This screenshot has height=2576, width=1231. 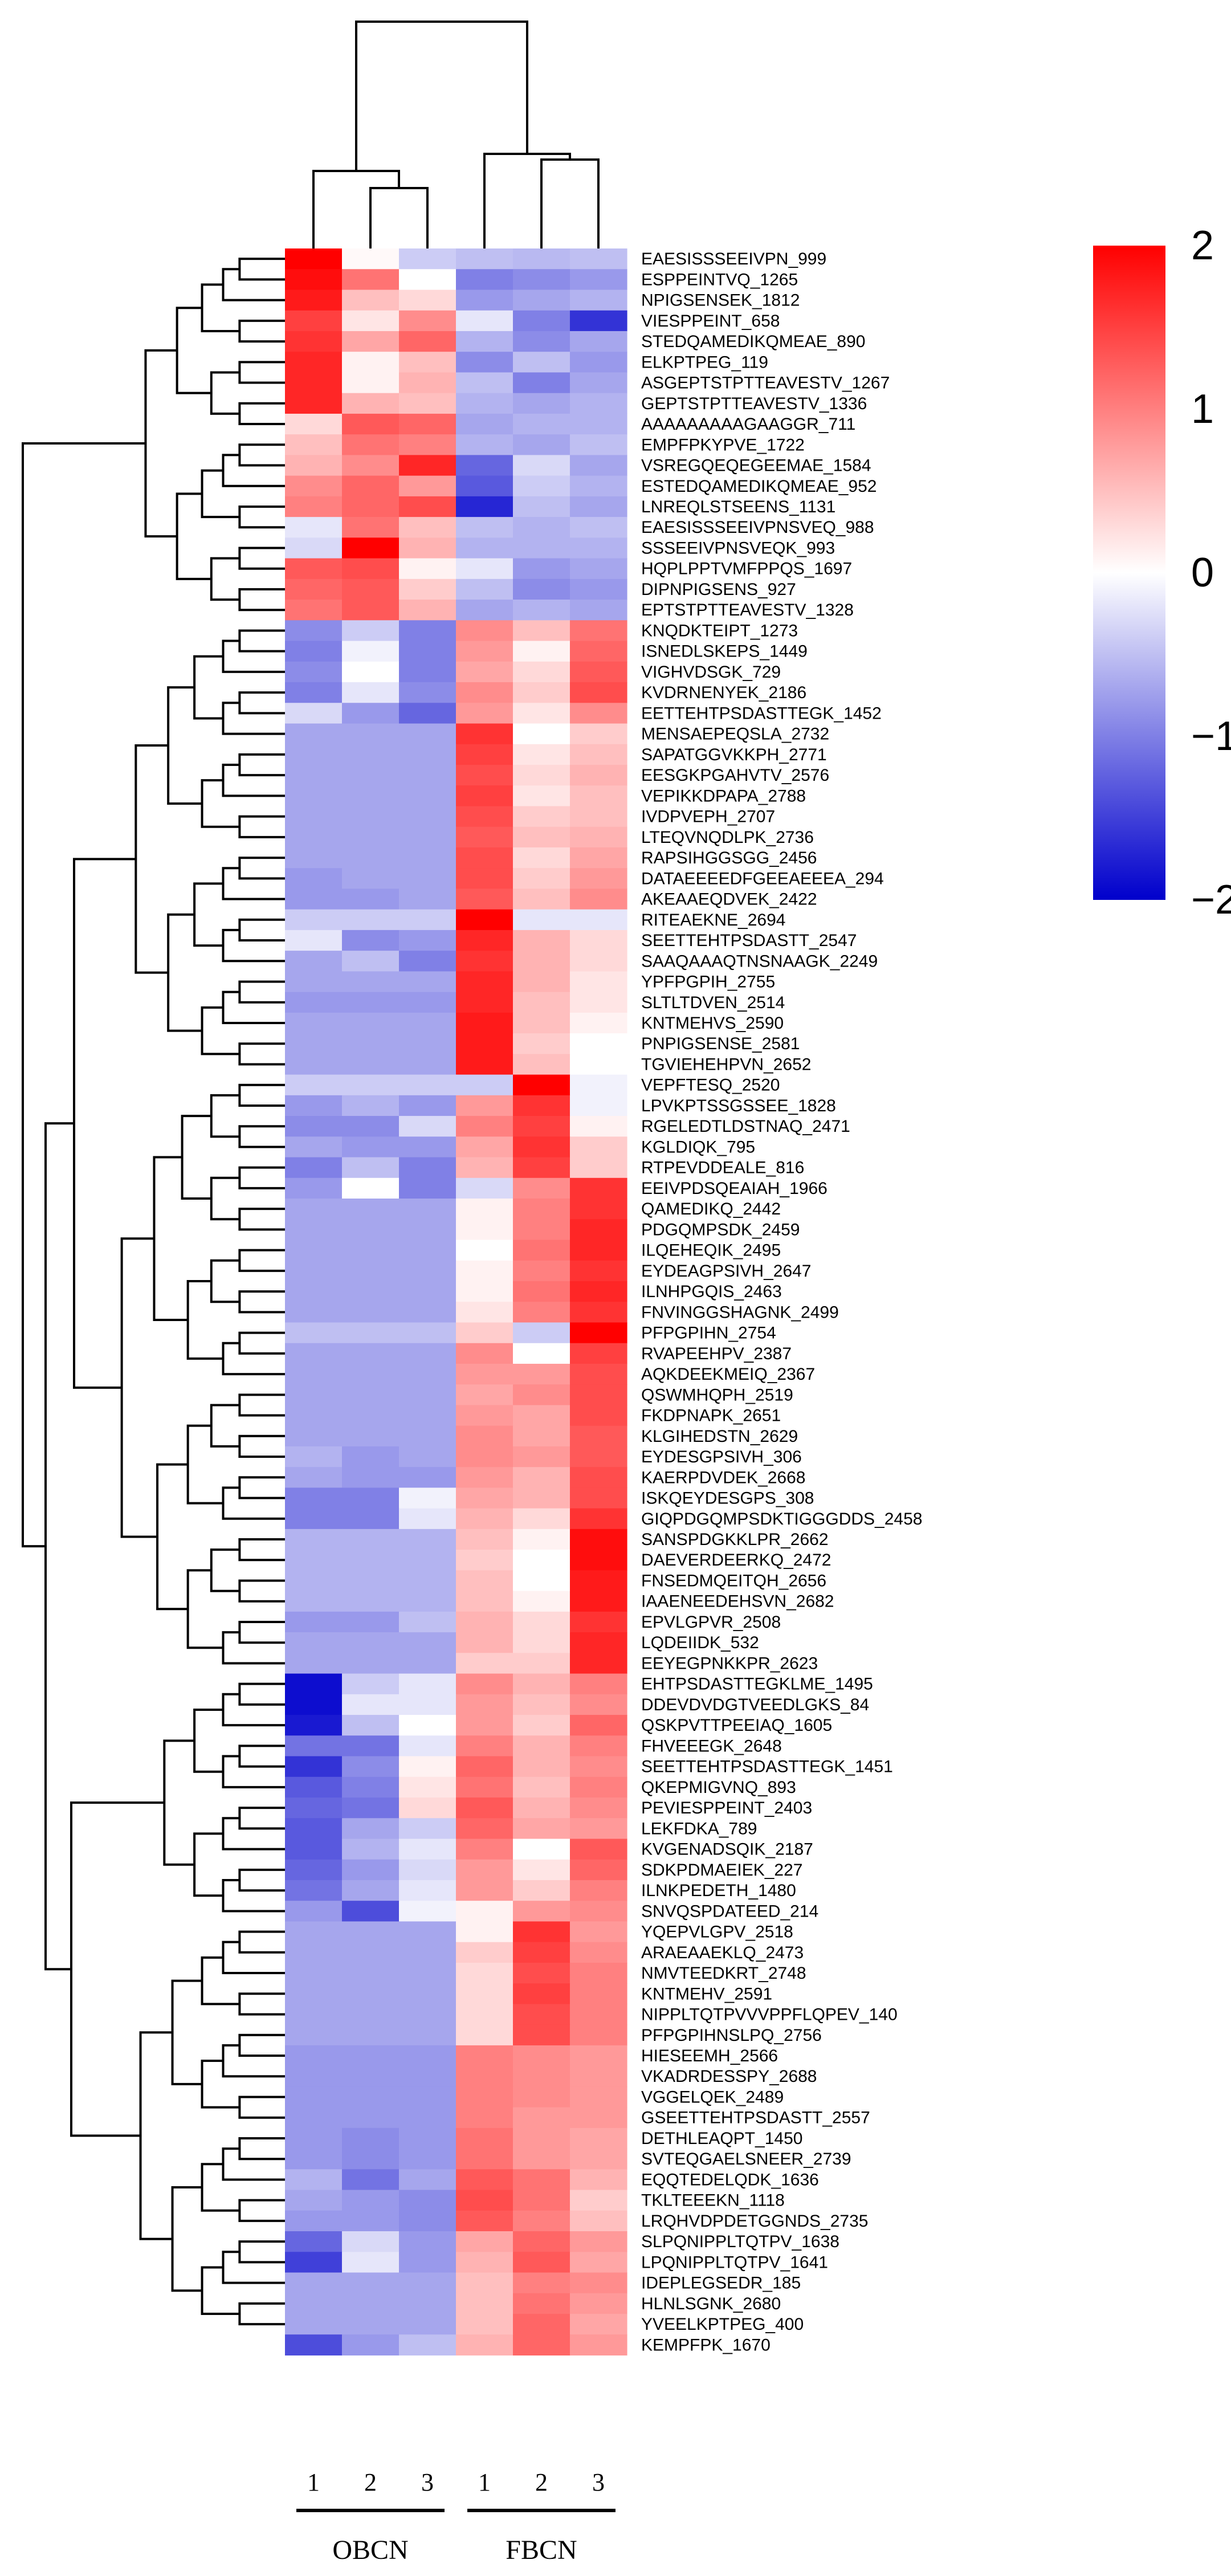 What do you see at coordinates (740, 1312) in the screenshot?
I see `row-label: FNVINGGSHAGNK_2499` at bounding box center [740, 1312].